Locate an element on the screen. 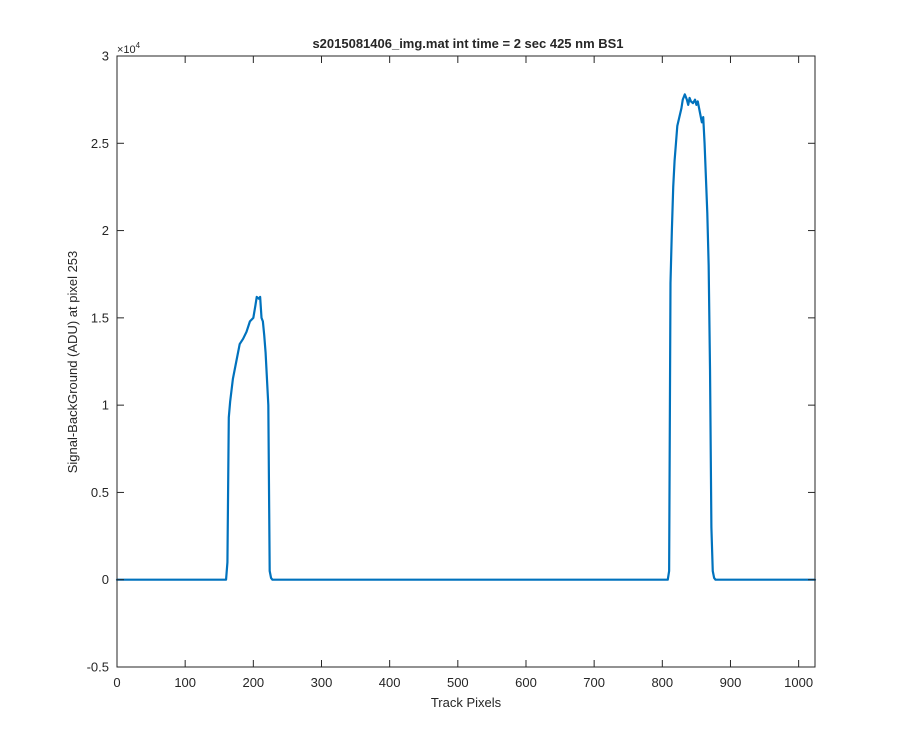 The width and height of the screenshot is (900, 755). x-tick-label: 300 is located at coordinates (322, 682).